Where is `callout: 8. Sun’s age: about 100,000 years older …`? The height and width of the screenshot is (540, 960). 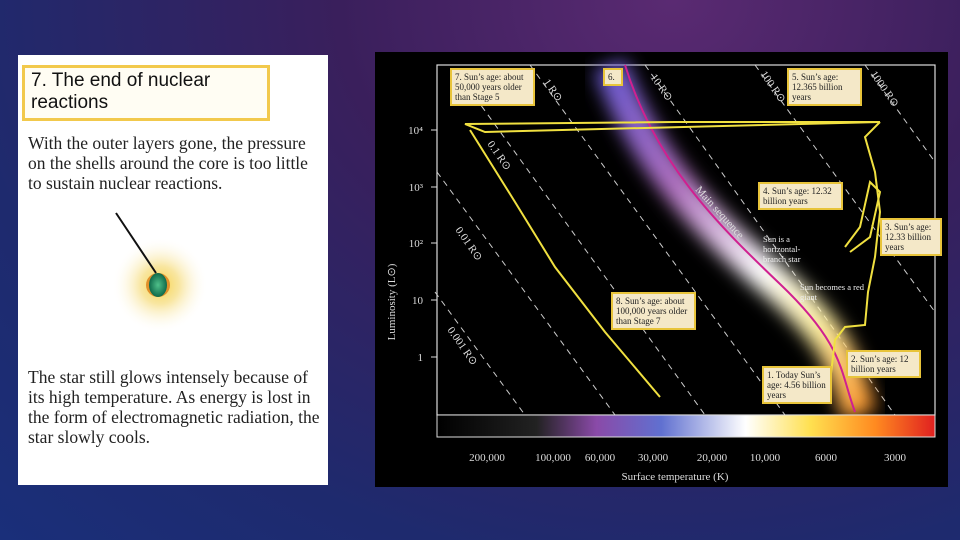
callout: 8. Sun’s age: about 100,000 years older … is located at coordinates (653, 311).